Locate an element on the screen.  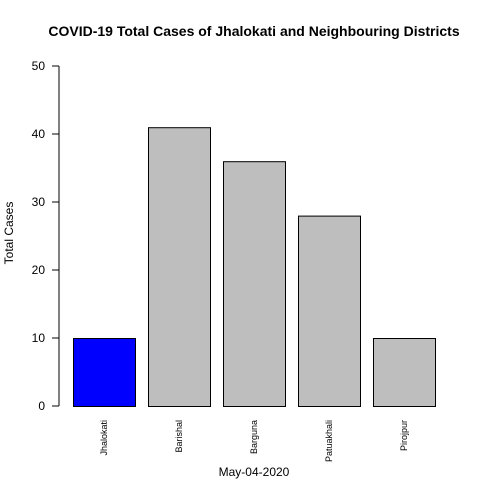
x-tick-label: Barishal is located at coordinates (179, 436).